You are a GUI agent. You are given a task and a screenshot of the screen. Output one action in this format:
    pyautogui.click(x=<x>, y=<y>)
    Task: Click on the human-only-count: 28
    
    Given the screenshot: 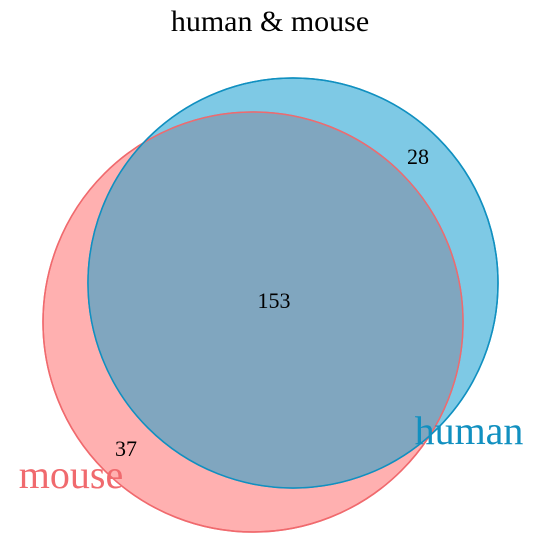 What is the action you would take?
    pyautogui.click(x=418, y=156)
    